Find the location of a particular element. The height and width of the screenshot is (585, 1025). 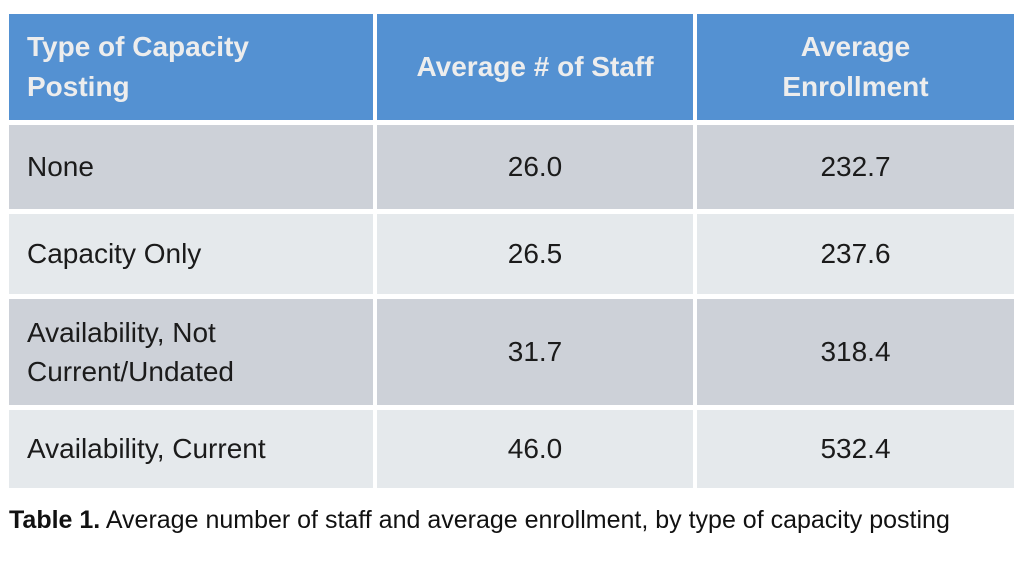

column-header-staff: Average # of Staff is located at coordinates (535, 67).